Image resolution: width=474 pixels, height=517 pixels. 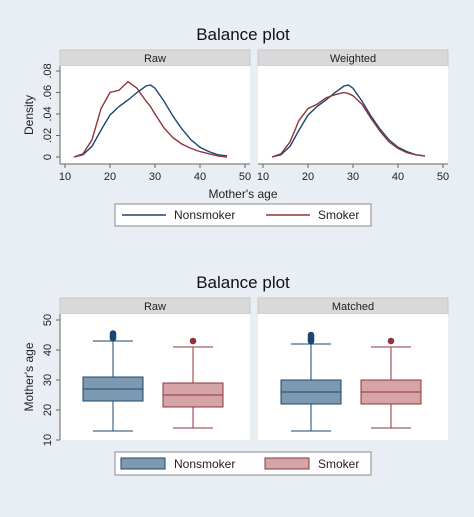 What do you see at coordinates (48, 113) in the screenshot?
I see `y-tick-label: .04` at bounding box center [48, 113].